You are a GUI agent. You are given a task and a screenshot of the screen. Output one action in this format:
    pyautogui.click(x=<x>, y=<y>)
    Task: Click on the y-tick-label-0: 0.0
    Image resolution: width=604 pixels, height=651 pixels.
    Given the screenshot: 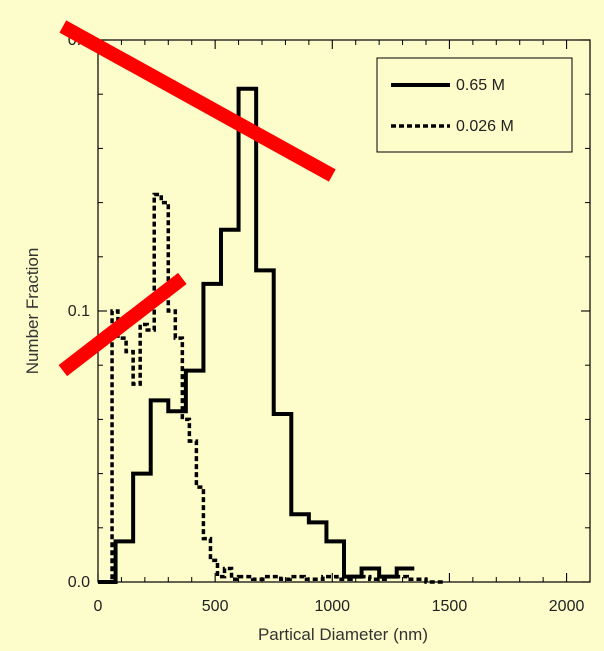 What is the action you would take?
    pyautogui.click(x=79, y=582)
    